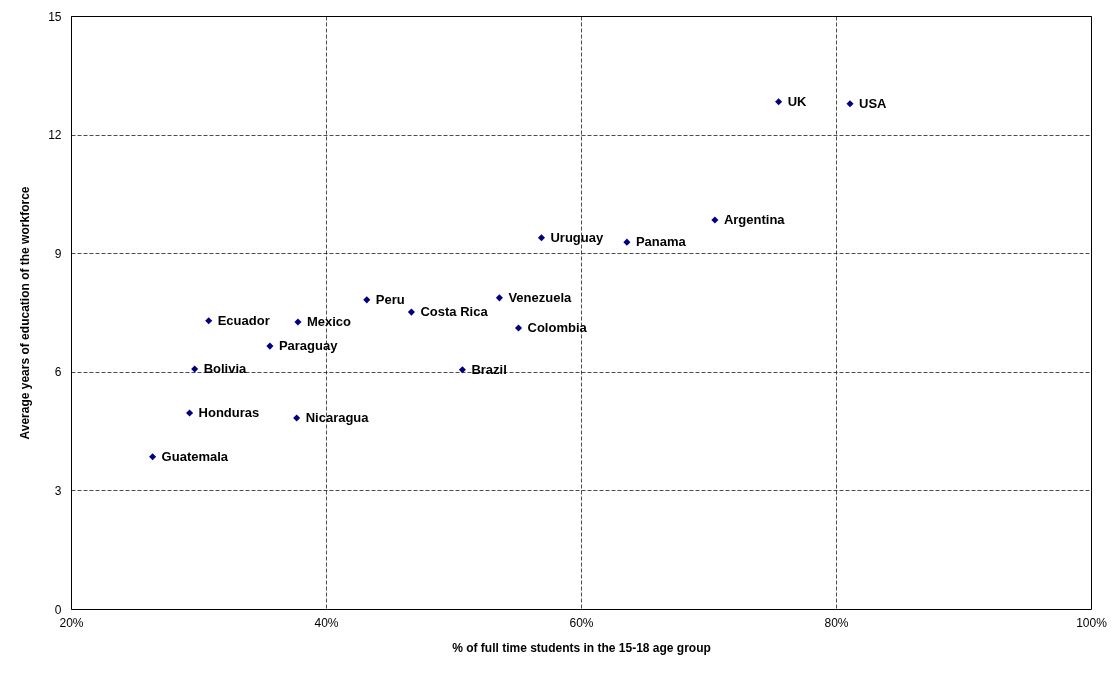  What do you see at coordinates (581, 647) in the screenshot?
I see `x-axis-title: % of full time students in the 15-18 age group` at bounding box center [581, 647].